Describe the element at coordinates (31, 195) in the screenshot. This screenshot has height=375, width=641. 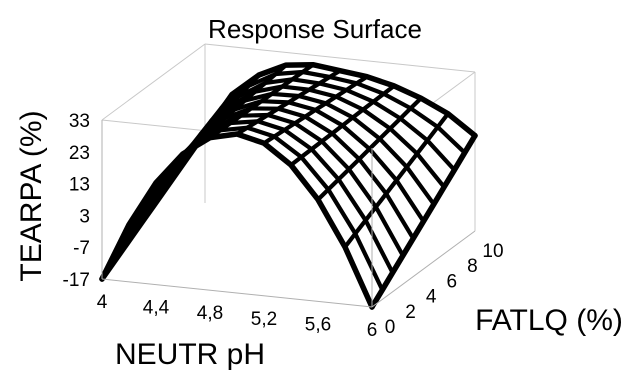
I see `z-axis-title: TEARPA (%)` at that location.